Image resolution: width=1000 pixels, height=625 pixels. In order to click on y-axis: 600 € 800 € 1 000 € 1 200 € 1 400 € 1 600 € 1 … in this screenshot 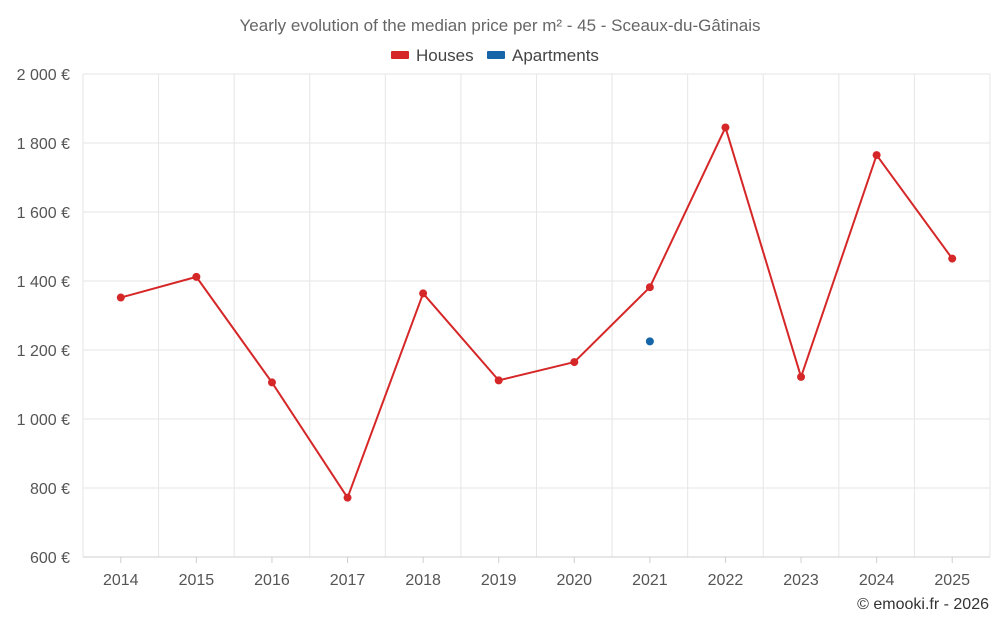, I will do `click(43, 317)`.